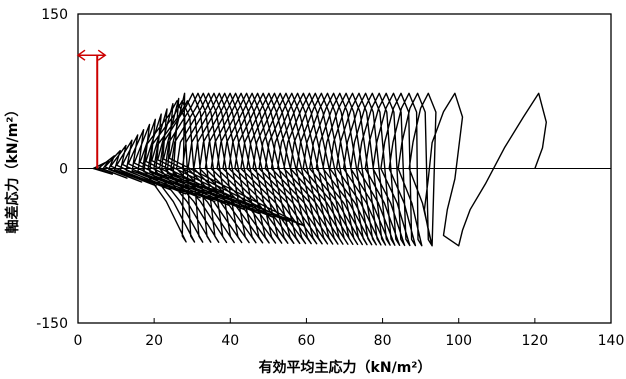 This screenshot has height=379, width=626. I want to click on x-tick-label: 20, so click(154, 341).